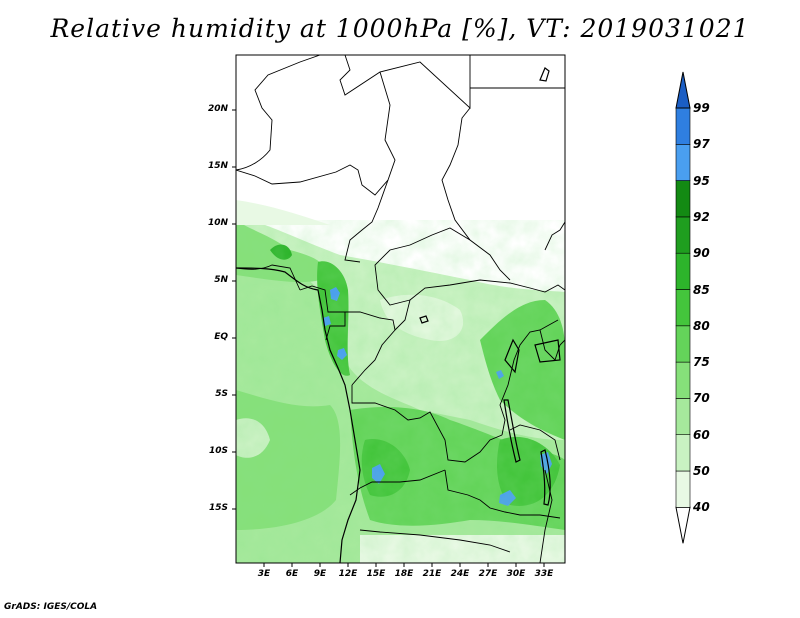 The width and height of the screenshot is (800, 618). Describe the element at coordinates (217, 223) in the screenshot. I see `lat-label-10n: 10N` at that location.